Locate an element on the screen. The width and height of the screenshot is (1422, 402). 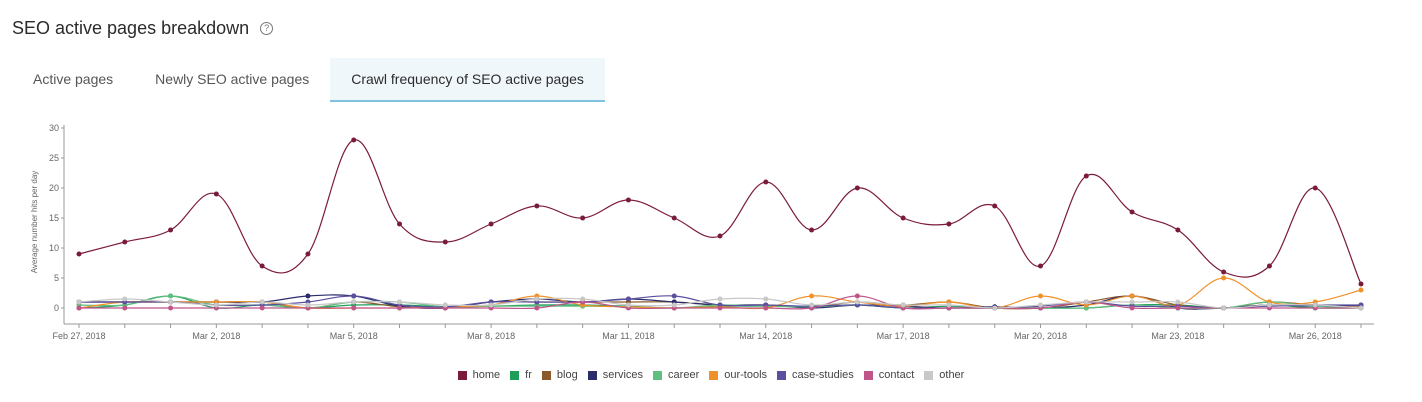
tab-newly-seo-active-pages: Newly SEO active pages is located at coordinates (232, 79).